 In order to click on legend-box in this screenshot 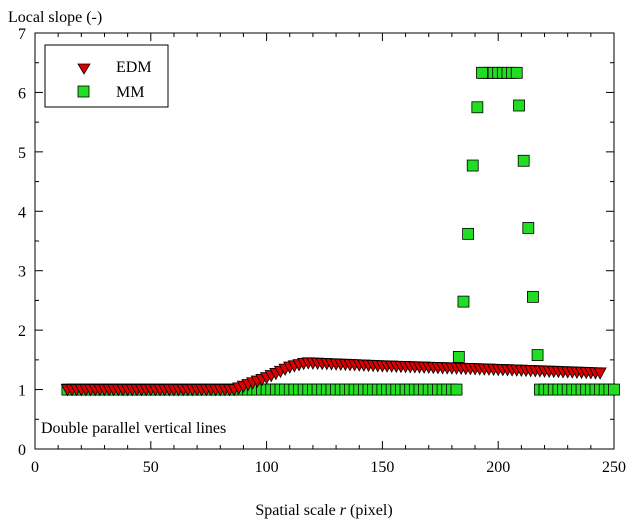, I will do `click(106, 76)`.